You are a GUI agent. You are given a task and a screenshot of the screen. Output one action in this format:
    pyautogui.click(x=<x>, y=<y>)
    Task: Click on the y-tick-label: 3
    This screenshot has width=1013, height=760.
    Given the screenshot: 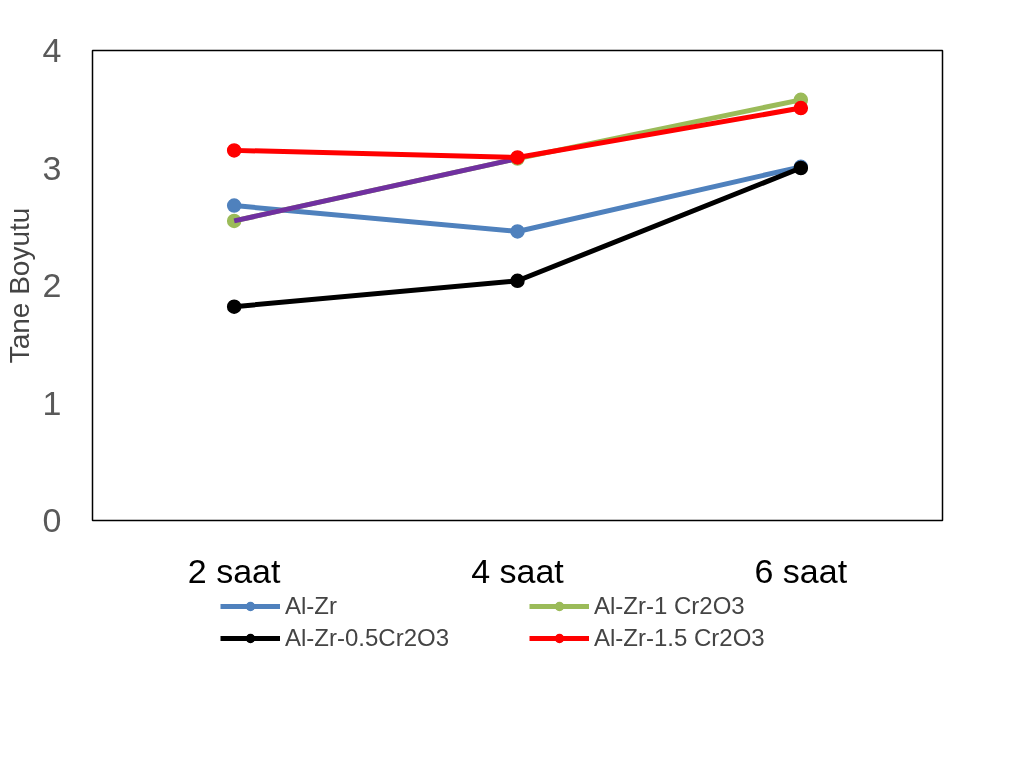 What is the action you would take?
    pyautogui.click(x=52, y=167)
    